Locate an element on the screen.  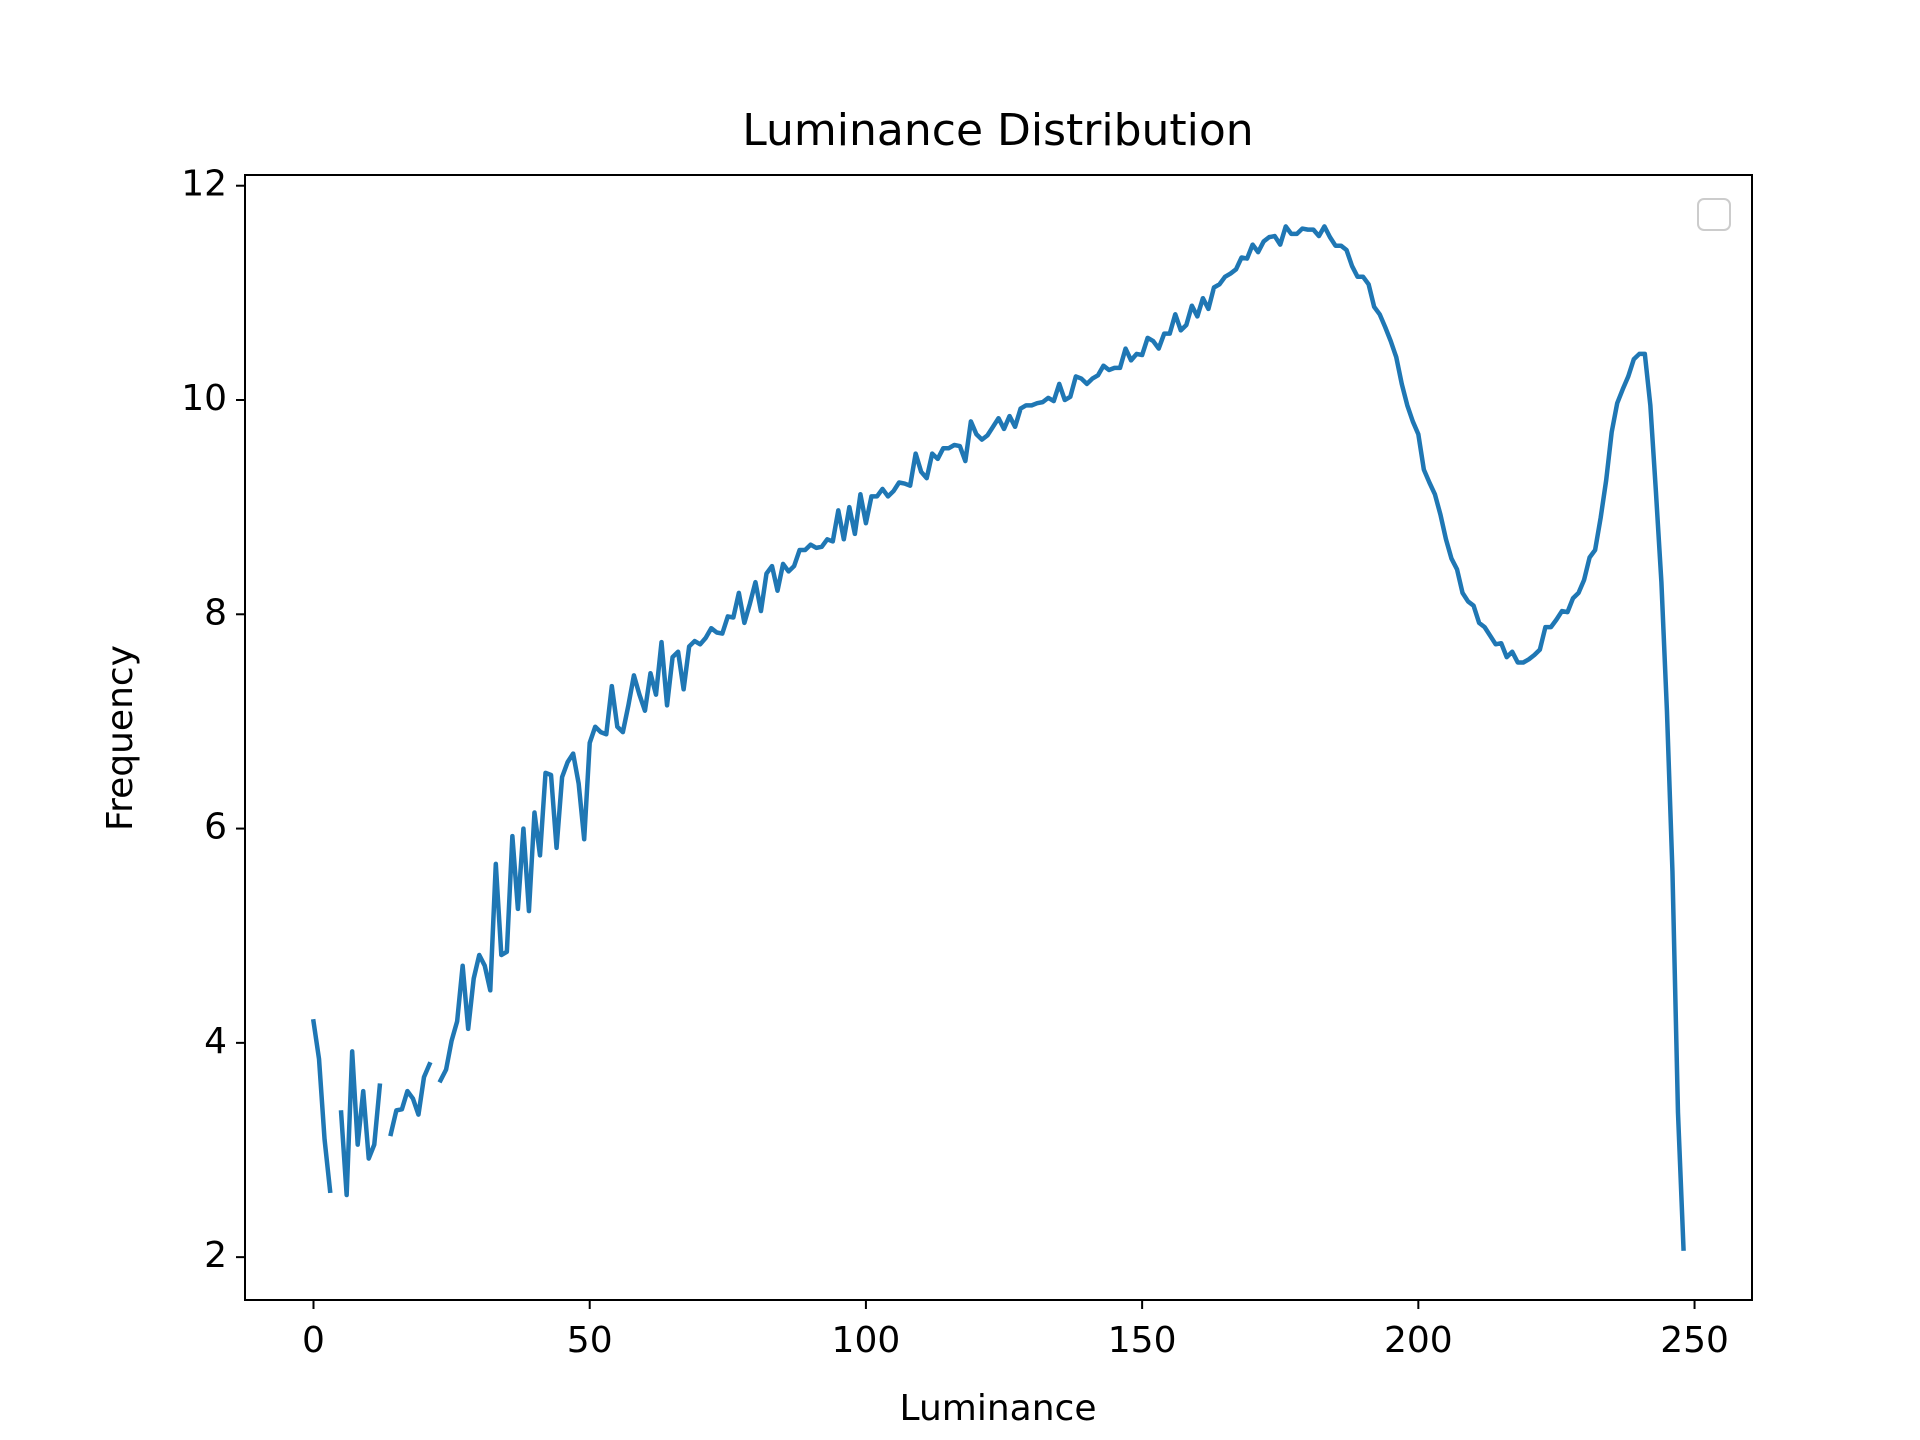
x-tick-label: 0 is located at coordinates (313, 1340).